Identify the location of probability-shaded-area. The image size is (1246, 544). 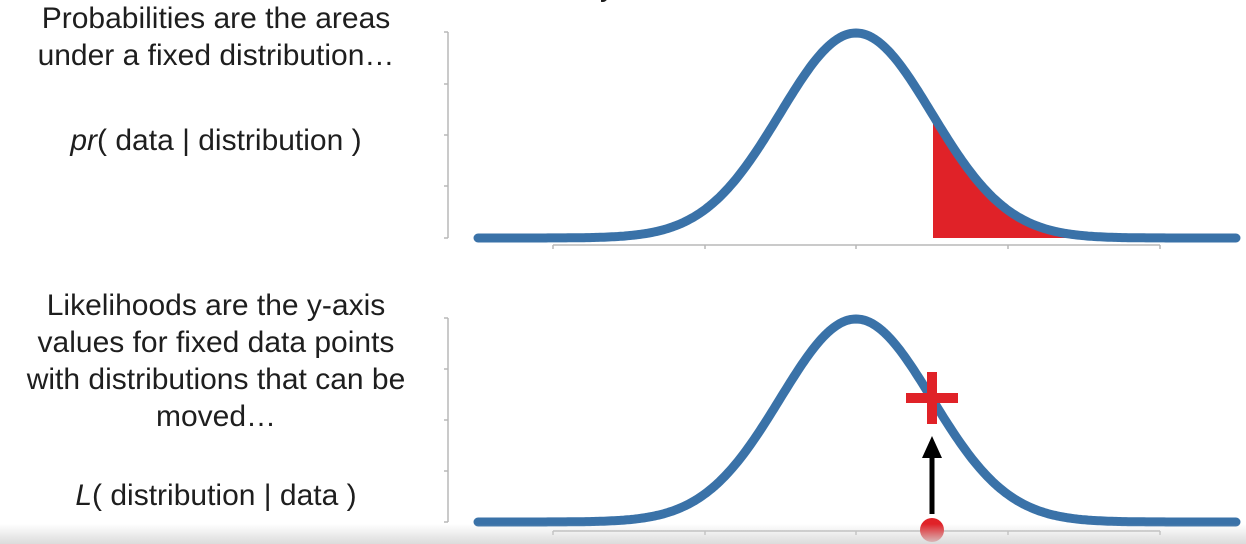
(1021, 176).